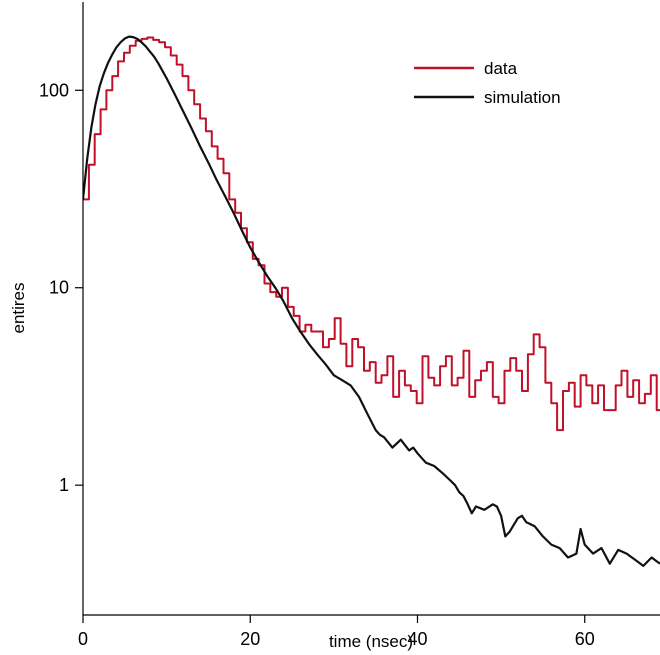 This screenshot has width=660, height=655. I want to click on legend-label-data: data, so click(501, 68).